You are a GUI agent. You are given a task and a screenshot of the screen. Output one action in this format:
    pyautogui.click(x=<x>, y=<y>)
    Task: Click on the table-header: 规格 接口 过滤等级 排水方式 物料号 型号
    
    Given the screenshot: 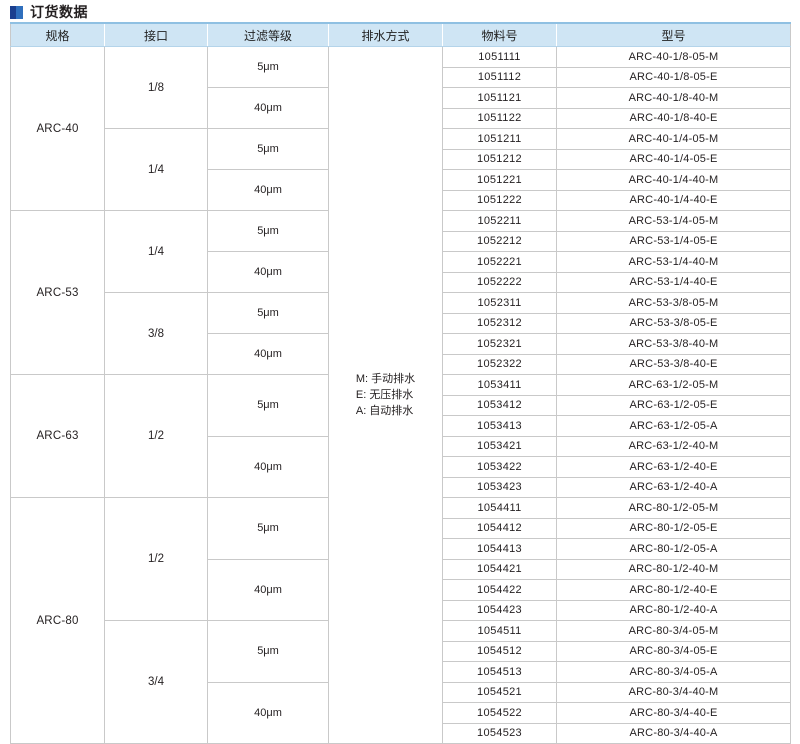 What is the action you would take?
    pyautogui.click(x=400, y=34)
    